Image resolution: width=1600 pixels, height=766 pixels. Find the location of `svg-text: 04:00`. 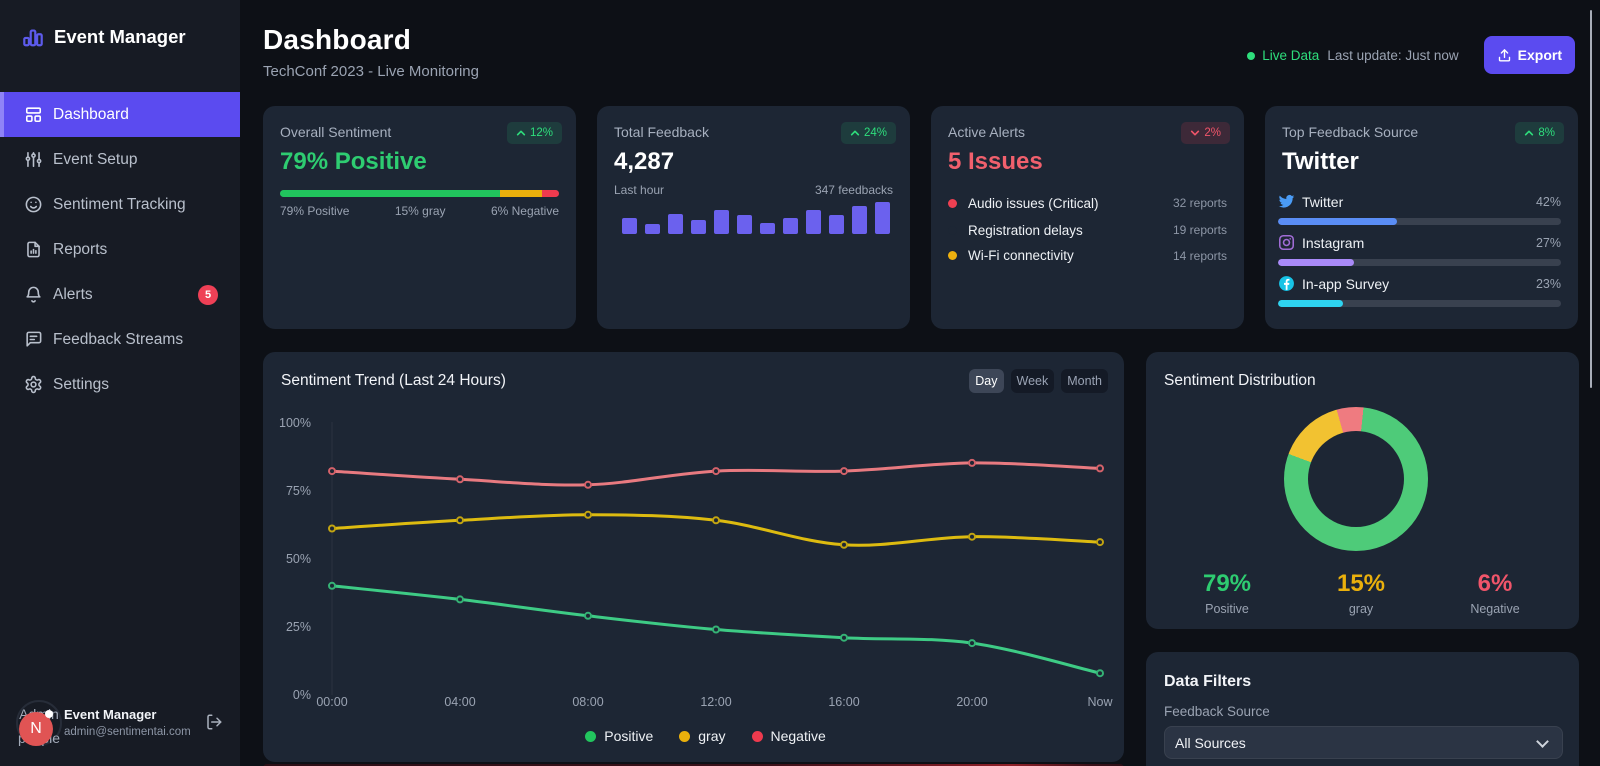

svg-text: 04:00 is located at coordinates (459, 701).